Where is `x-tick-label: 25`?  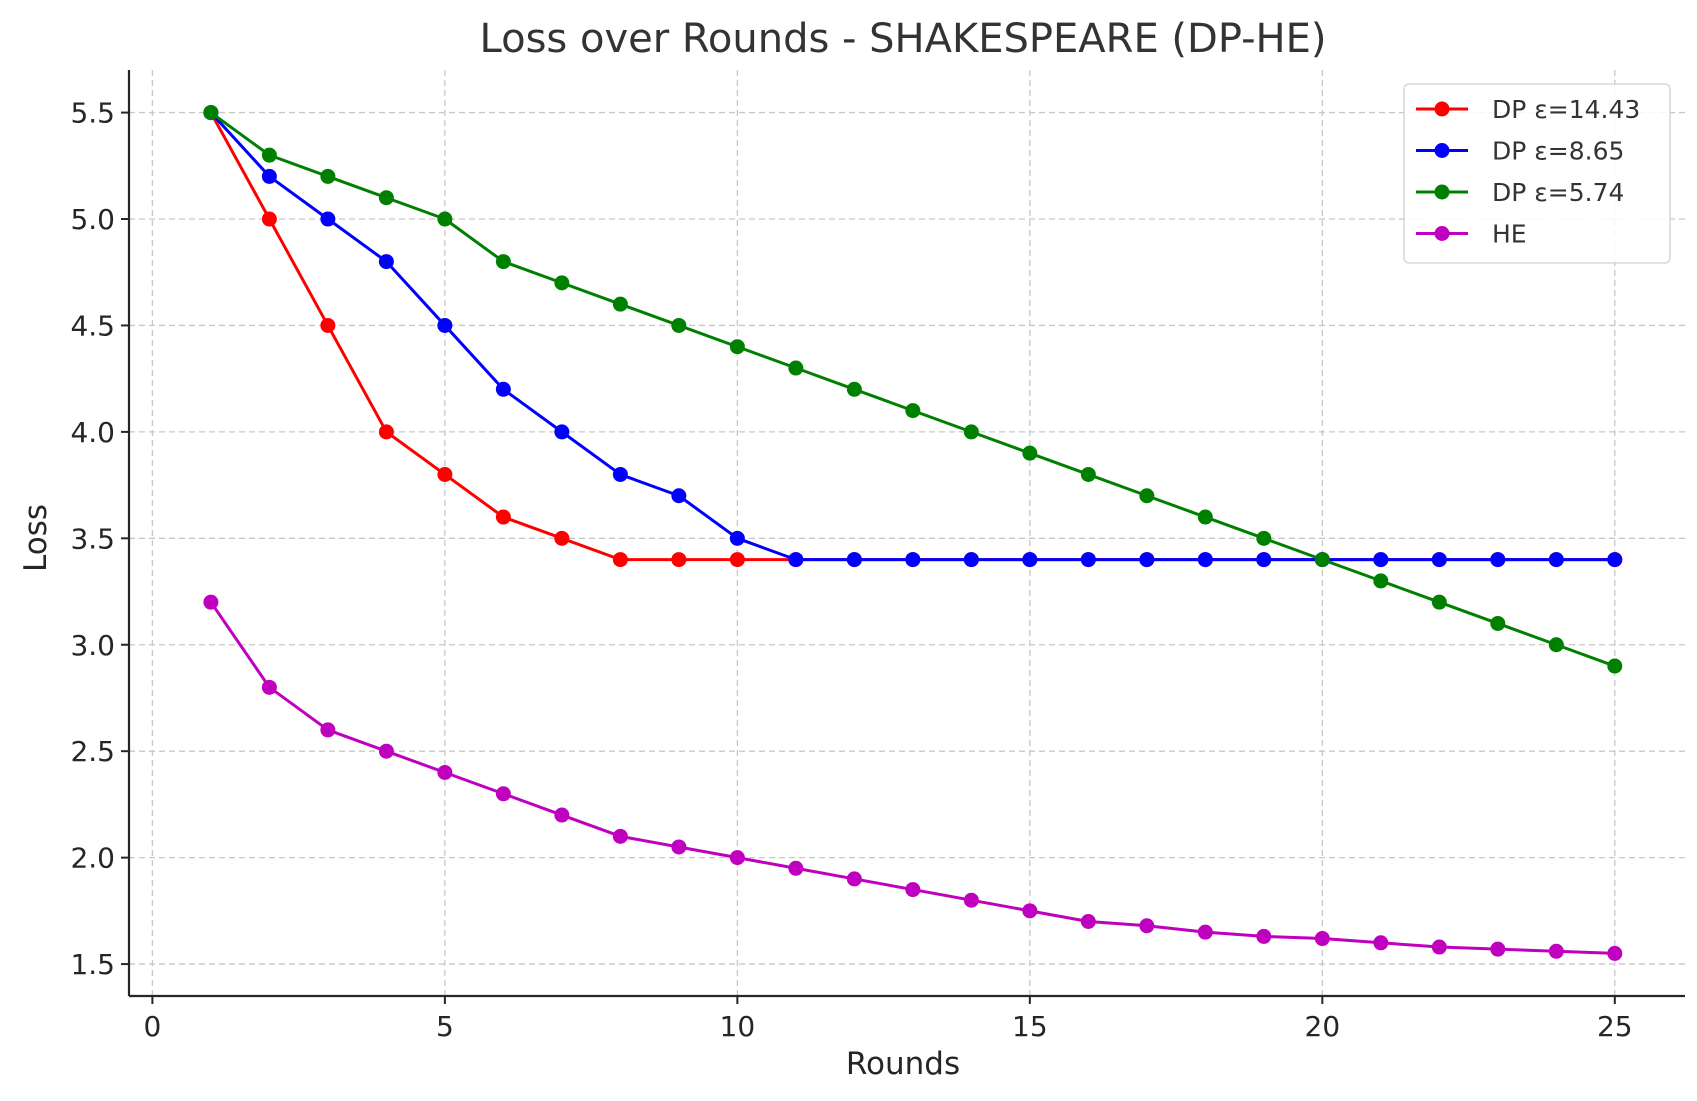 x-tick-label: 25 is located at coordinates (1615, 1026).